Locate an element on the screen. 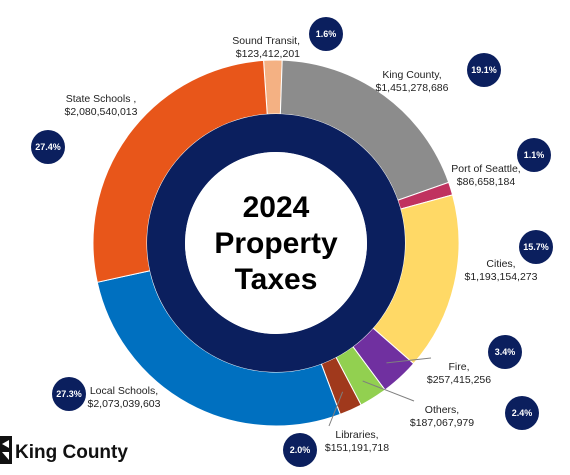 Image resolution: width=570 pixels, height=475 pixels. percent-label-king-county: 19.1% is located at coordinates (484, 70).